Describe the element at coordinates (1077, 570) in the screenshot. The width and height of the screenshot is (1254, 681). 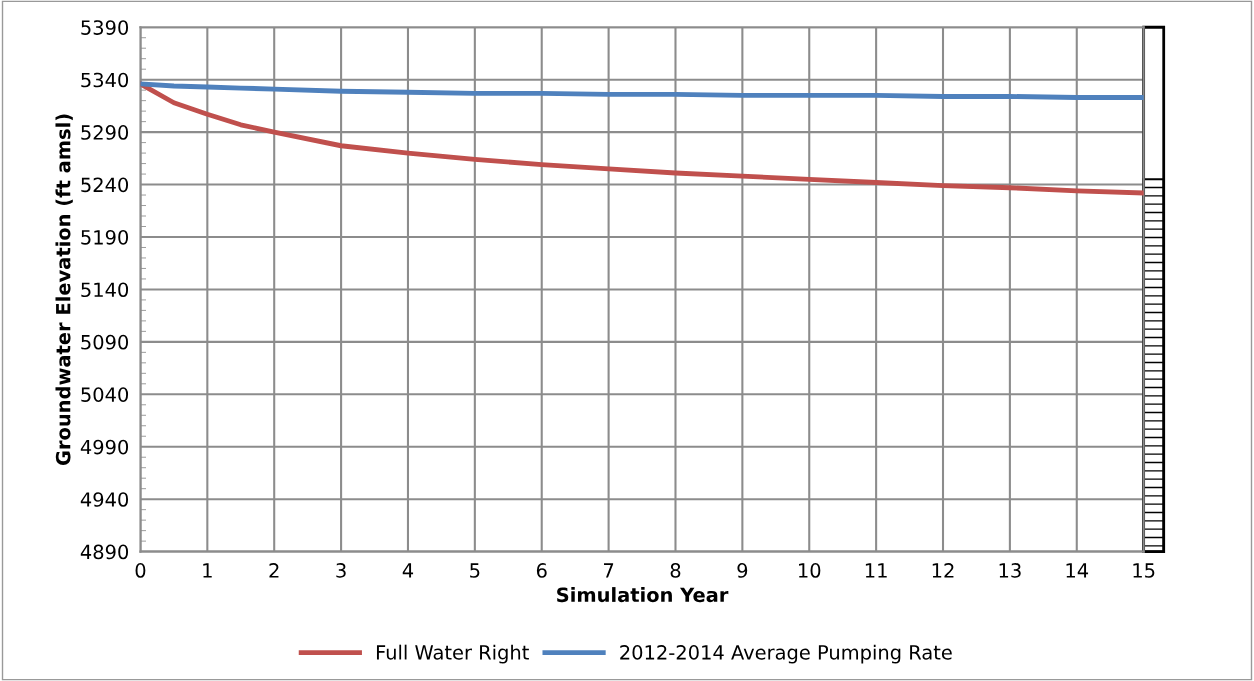
I see `x-tick-label: 14` at that location.